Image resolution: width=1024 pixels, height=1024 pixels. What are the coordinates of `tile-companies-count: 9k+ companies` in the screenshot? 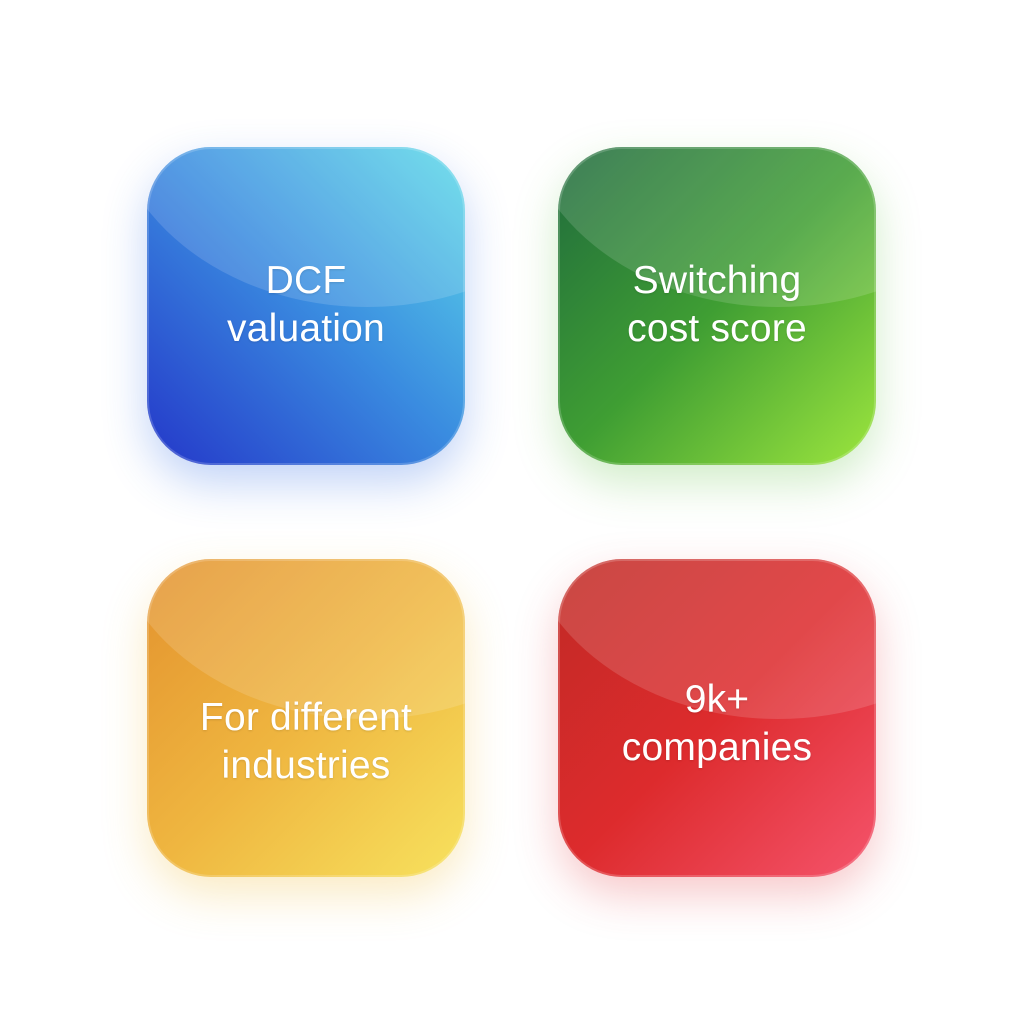 It's located at (717, 718).